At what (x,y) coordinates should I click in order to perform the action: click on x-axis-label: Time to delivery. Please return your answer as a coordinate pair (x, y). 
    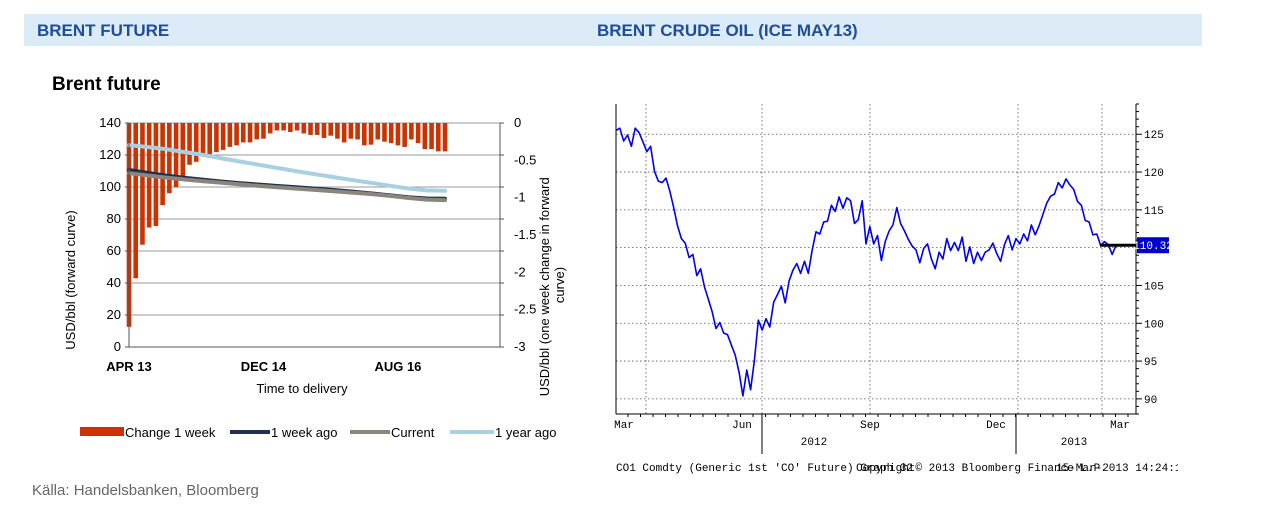
    Looking at the image, I should click on (302, 388).